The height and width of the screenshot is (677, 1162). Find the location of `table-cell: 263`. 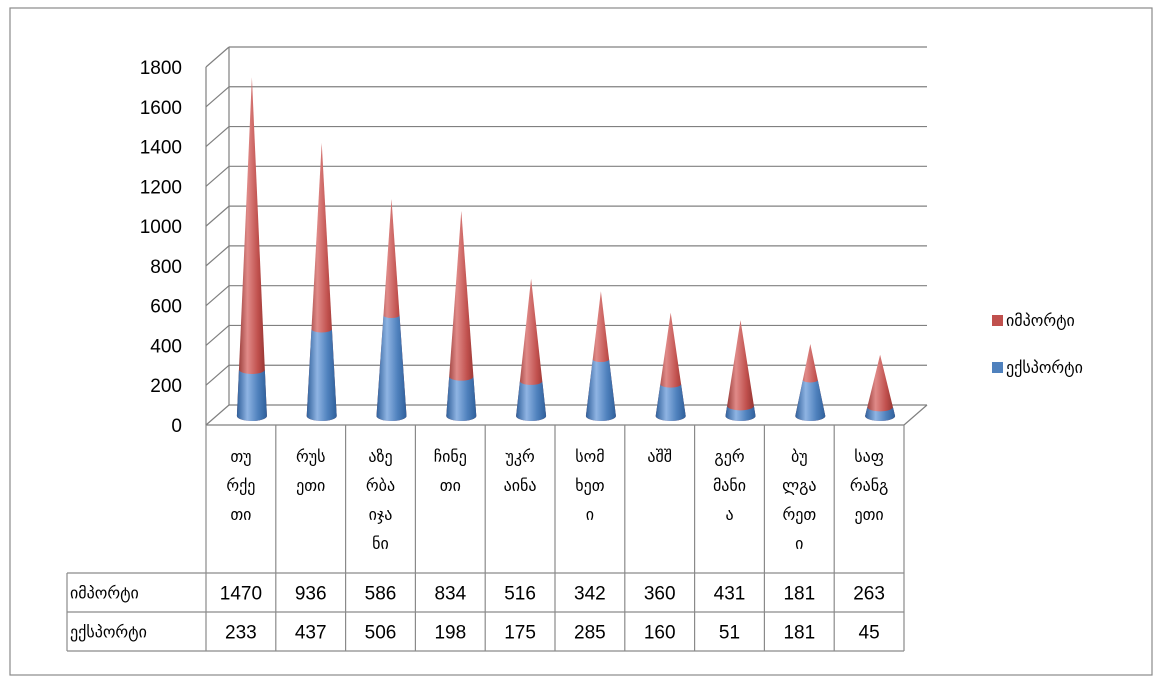

table-cell: 263 is located at coordinates (869, 594).